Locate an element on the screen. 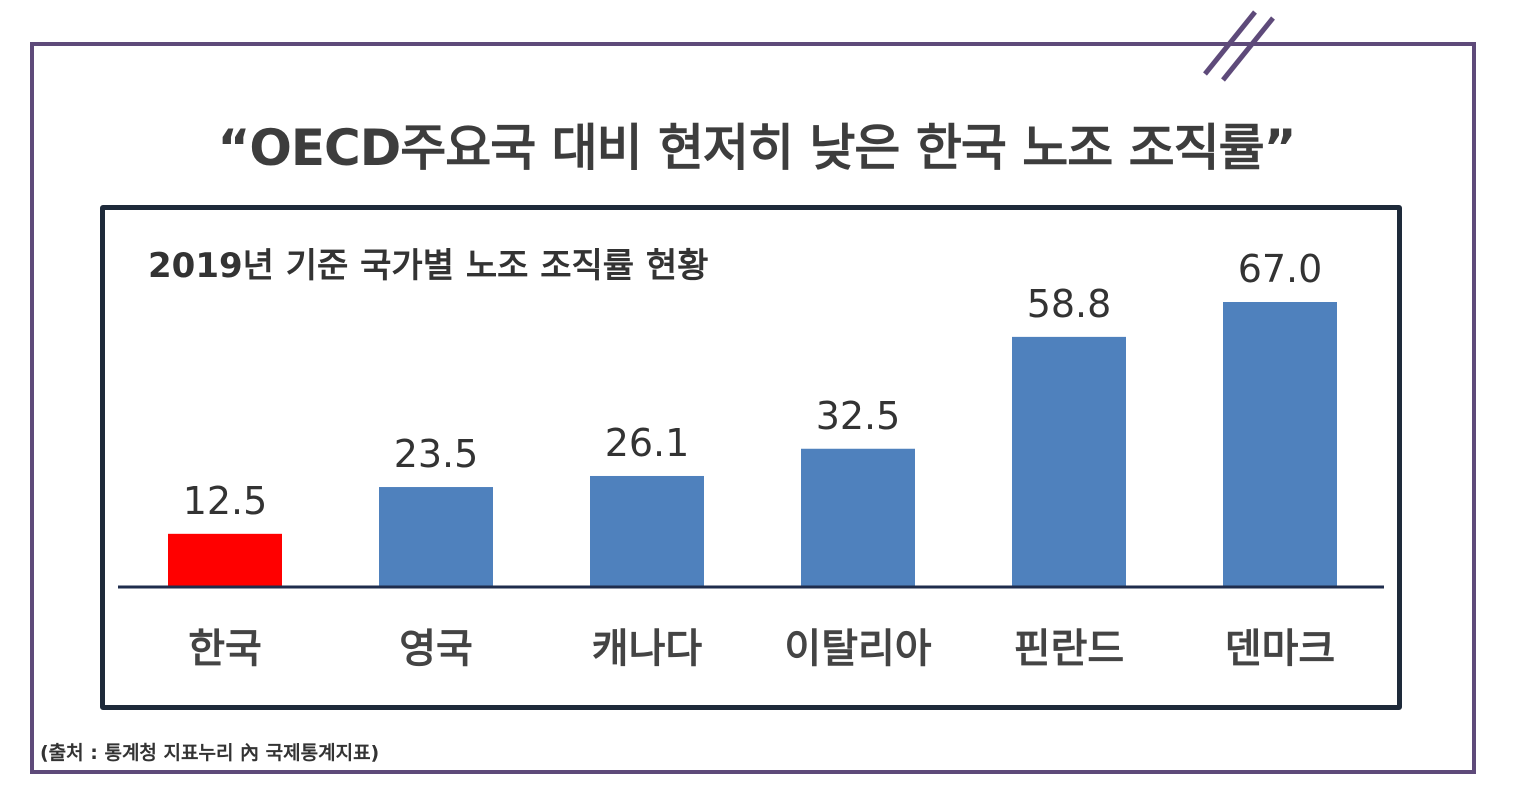 The width and height of the screenshot is (1513, 801). source-note: (출처 : 통계청 지표누리 內 국제통계지표) is located at coordinates (210, 753).